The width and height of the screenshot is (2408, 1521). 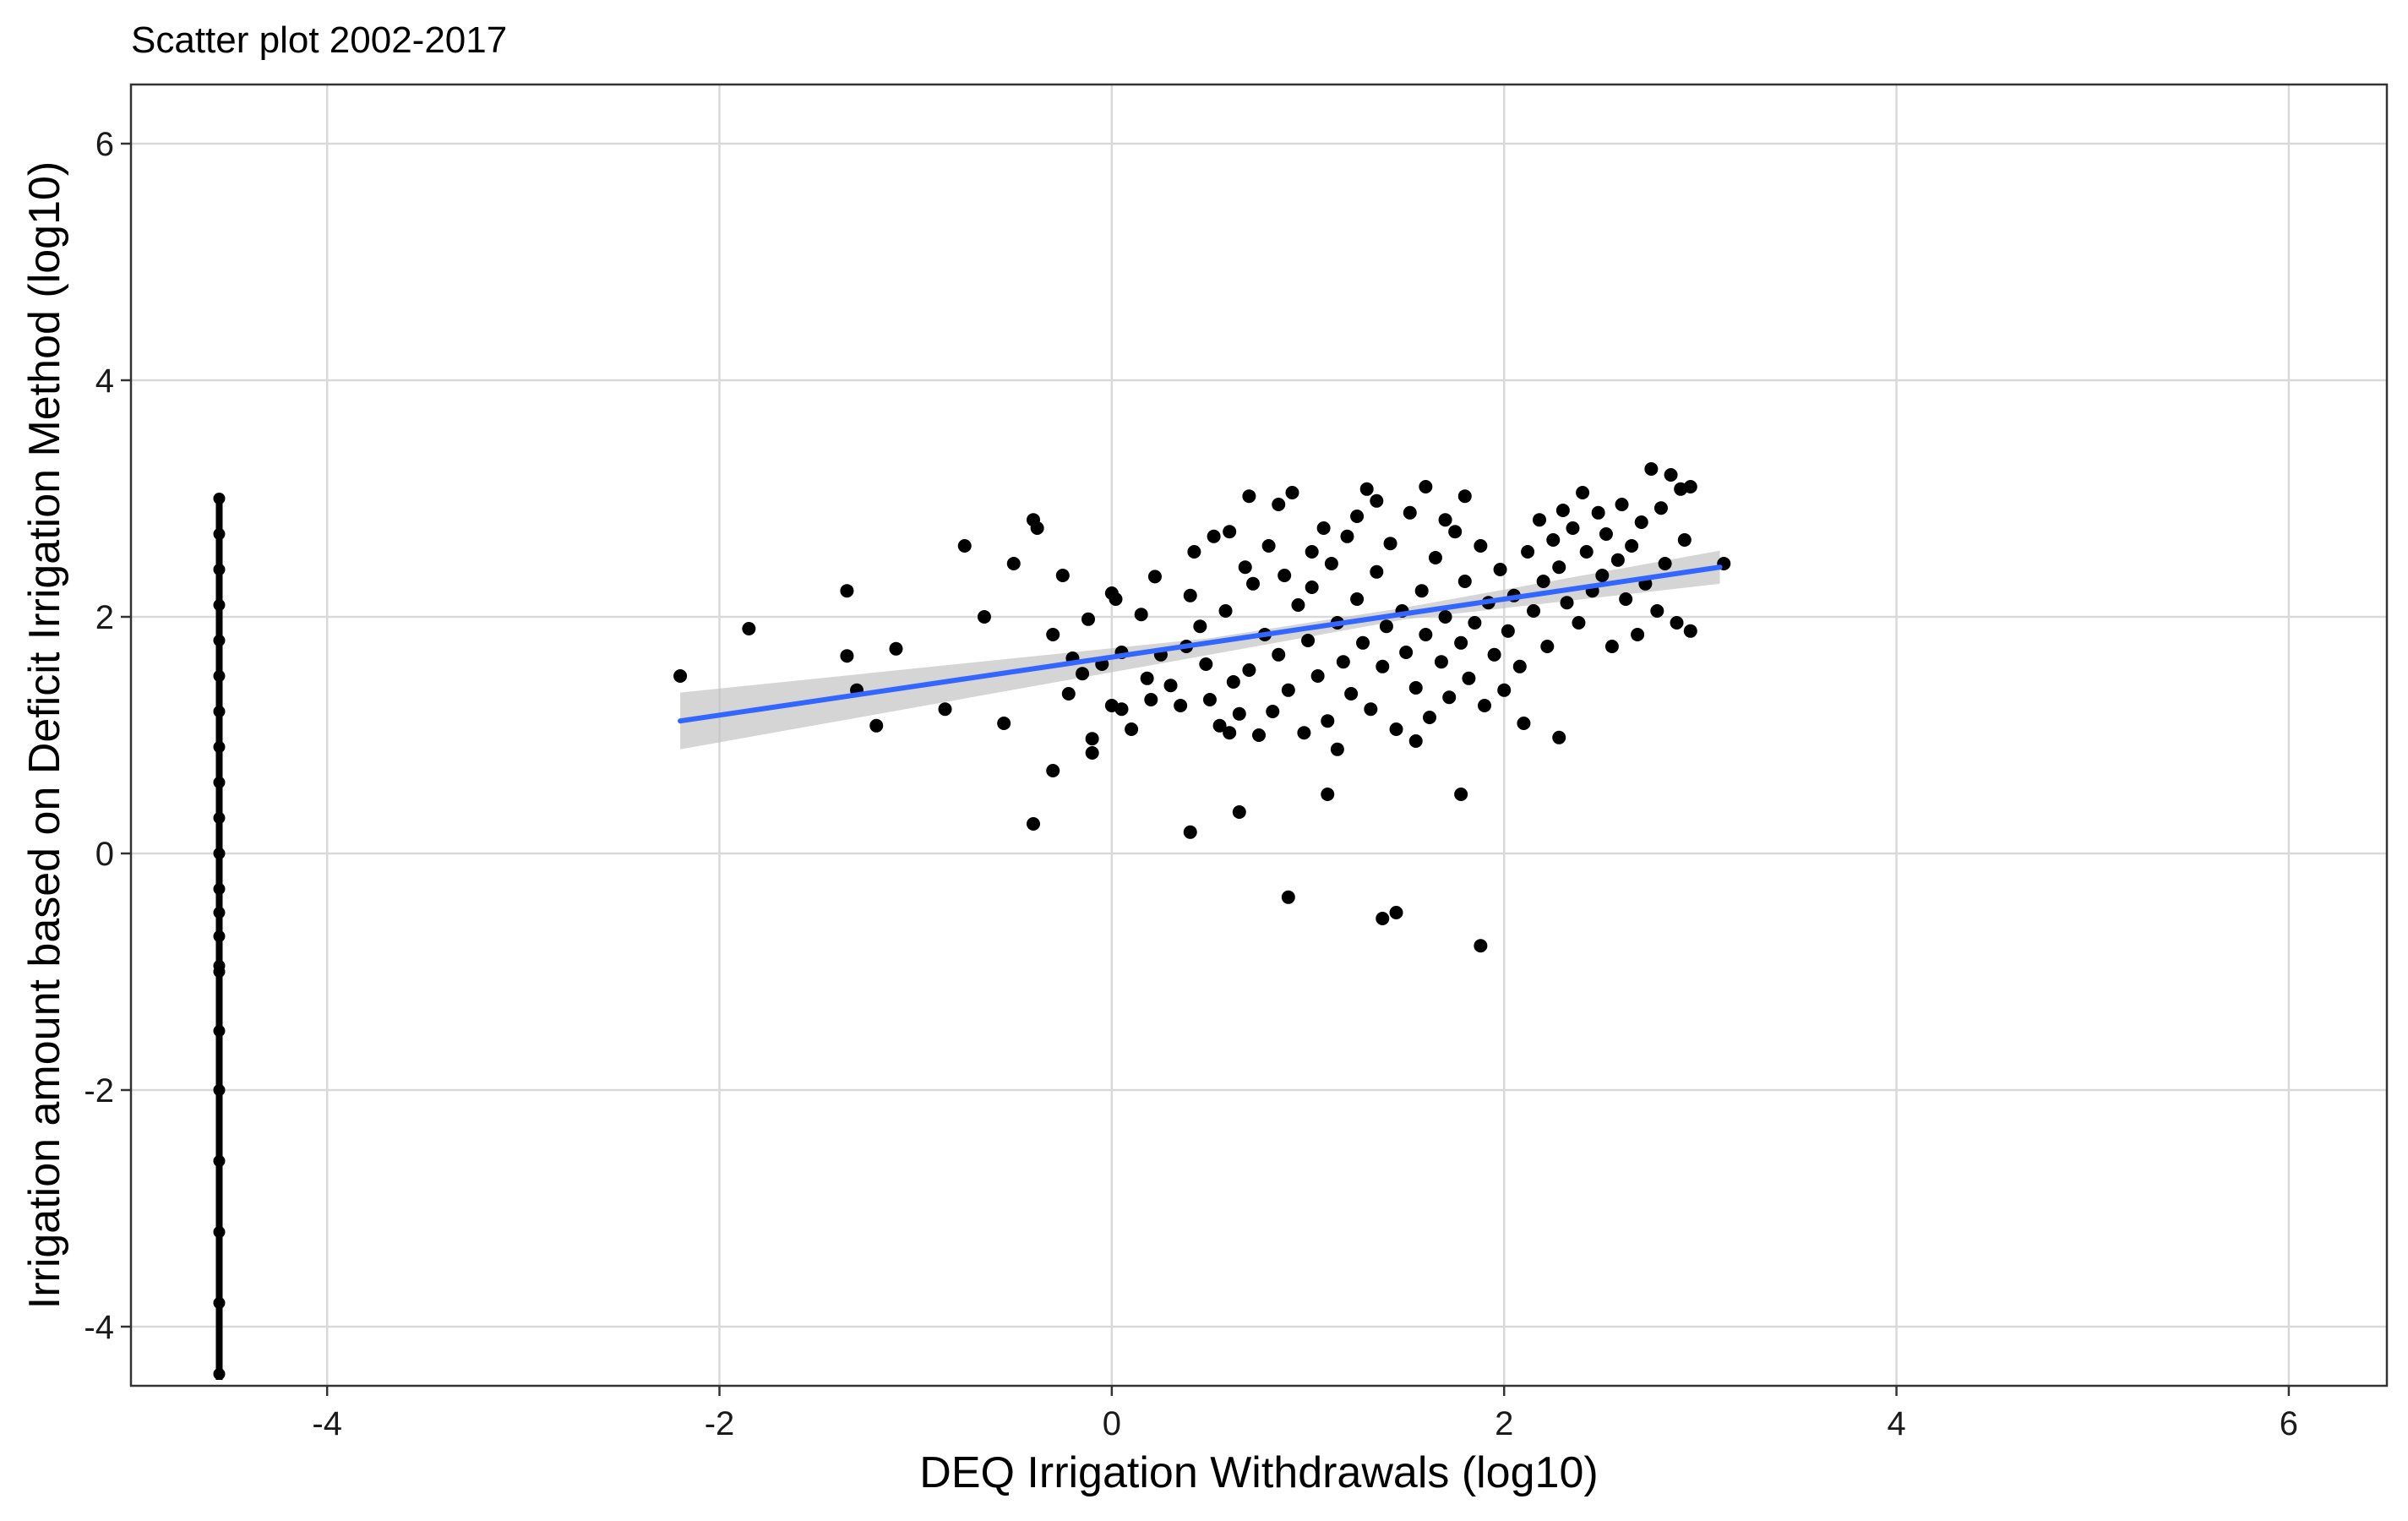 What do you see at coordinates (1896, 1423) in the screenshot?
I see `x-tick-label: 4` at bounding box center [1896, 1423].